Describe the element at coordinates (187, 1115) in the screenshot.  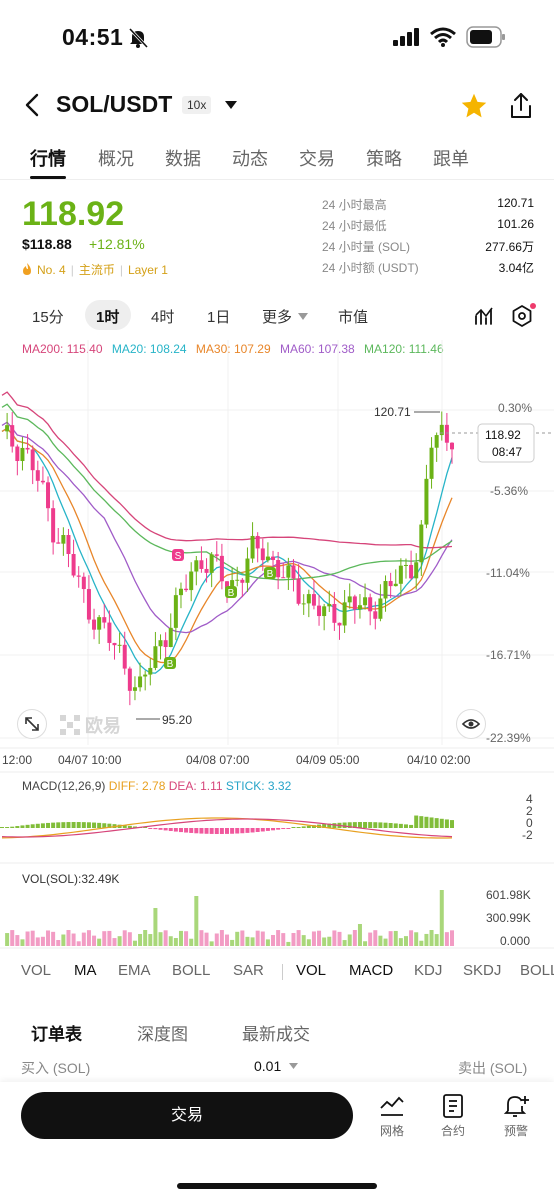
I see `trade-button: 交易` at that location.